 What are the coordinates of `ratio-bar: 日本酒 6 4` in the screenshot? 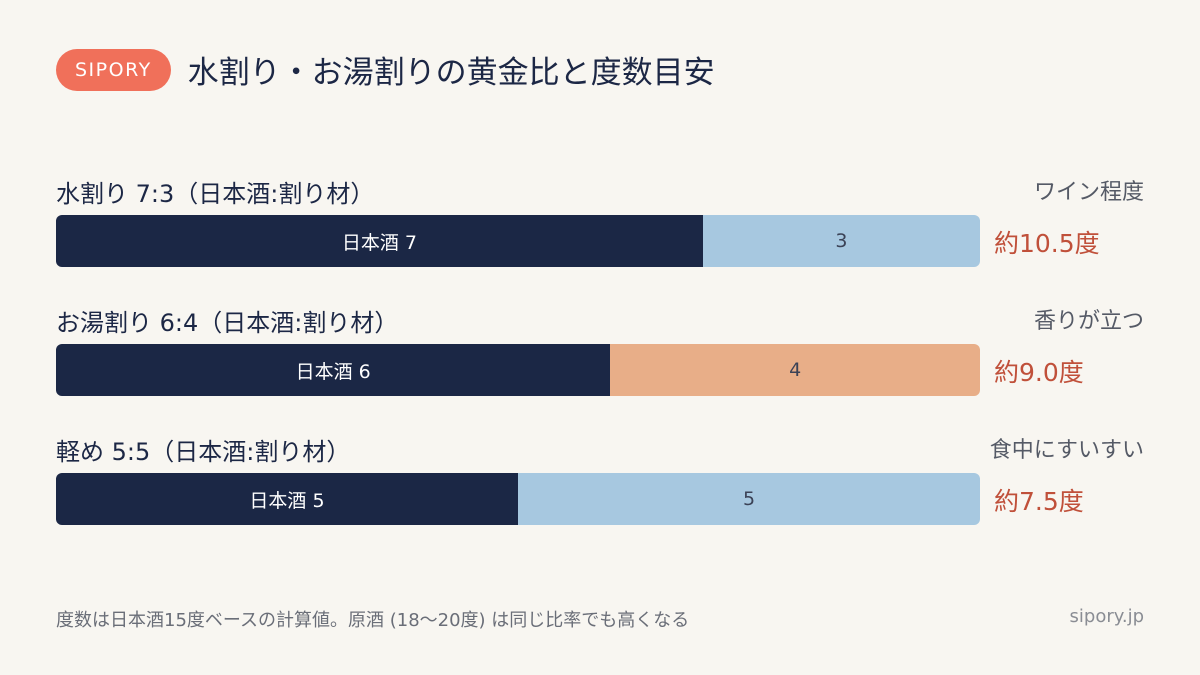 It's located at (518, 370).